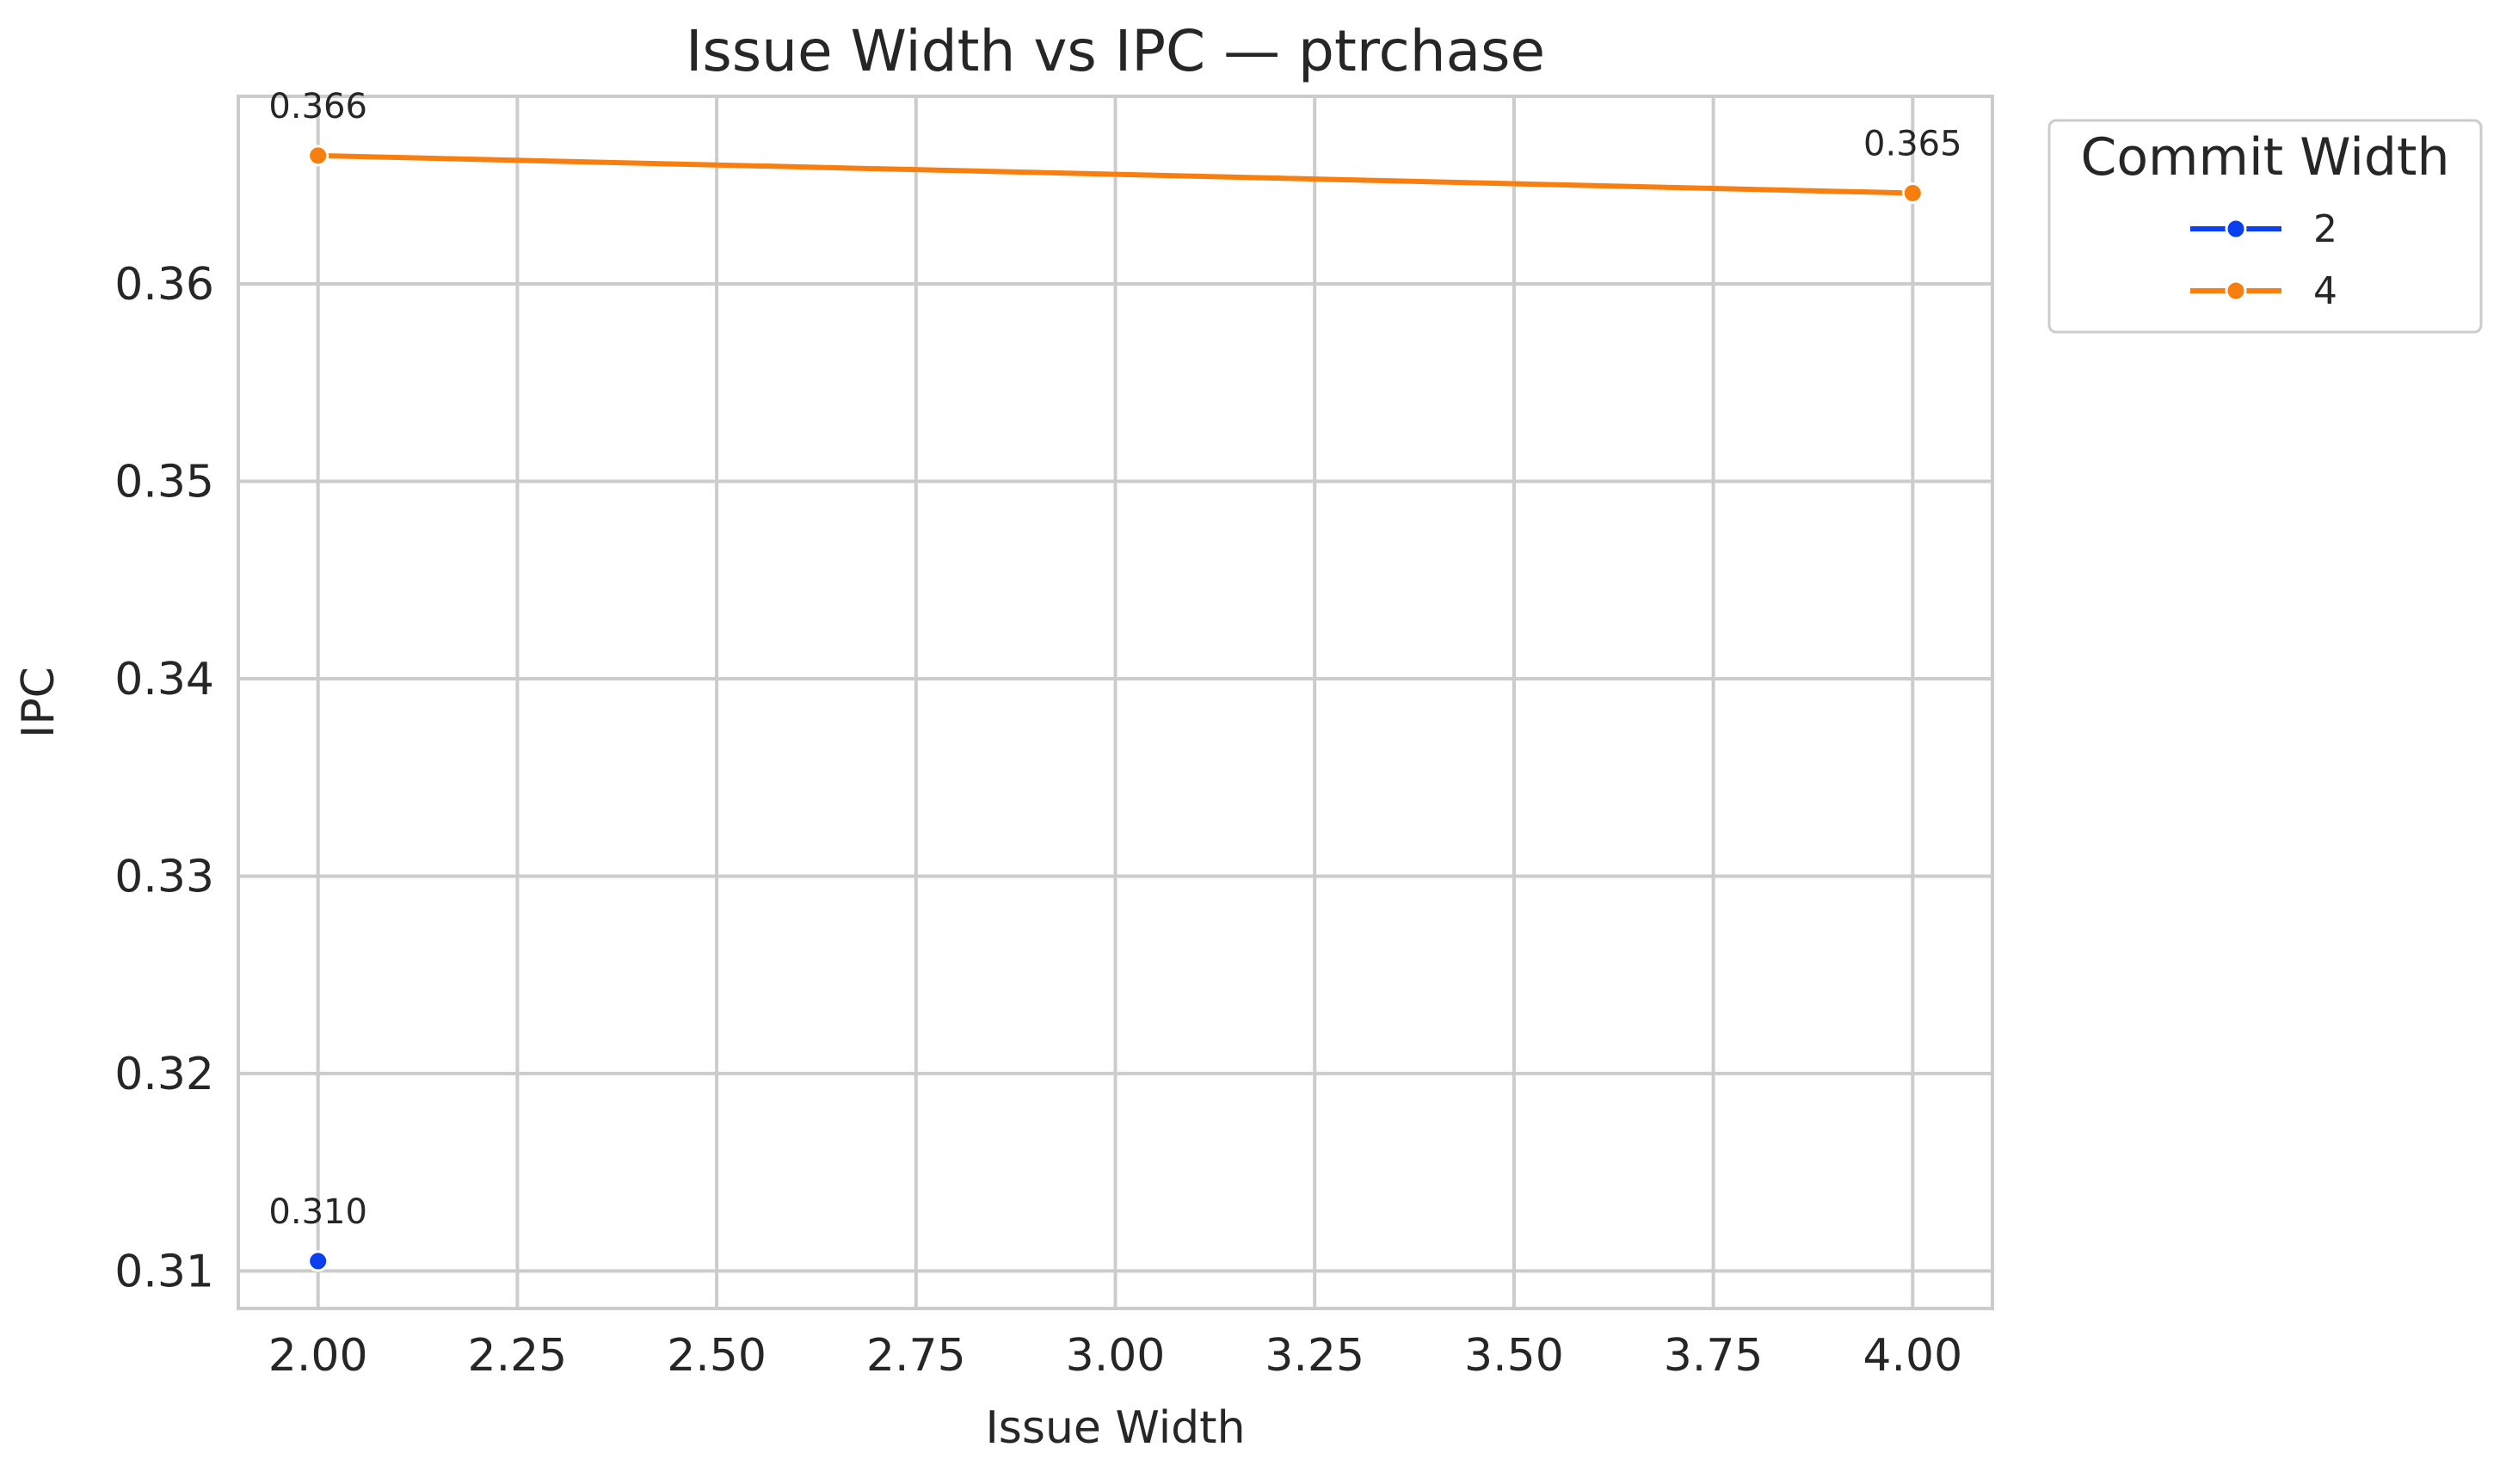 This screenshot has height=1484, width=2506. What do you see at coordinates (1913, 143) in the screenshot?
I see `data-label: 0.365` at bounding box center [1913, 143].